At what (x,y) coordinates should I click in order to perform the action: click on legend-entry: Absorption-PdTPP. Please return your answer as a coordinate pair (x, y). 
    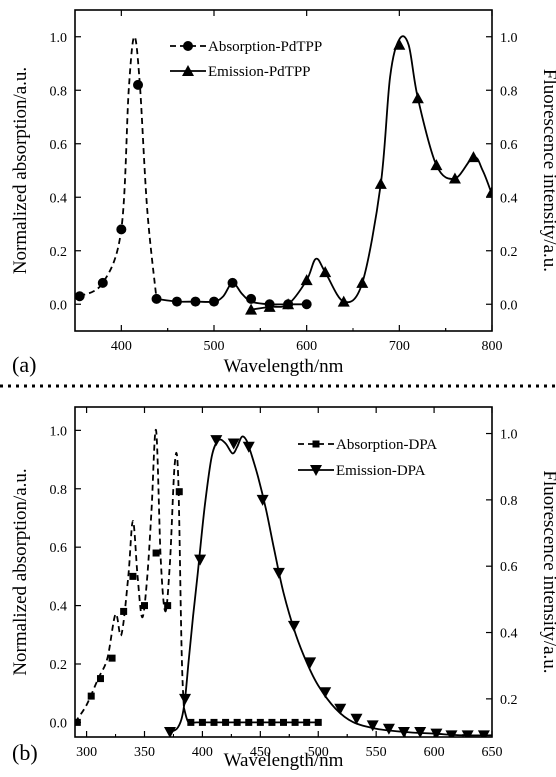
    Looking at the image, I should click on (246, 47).